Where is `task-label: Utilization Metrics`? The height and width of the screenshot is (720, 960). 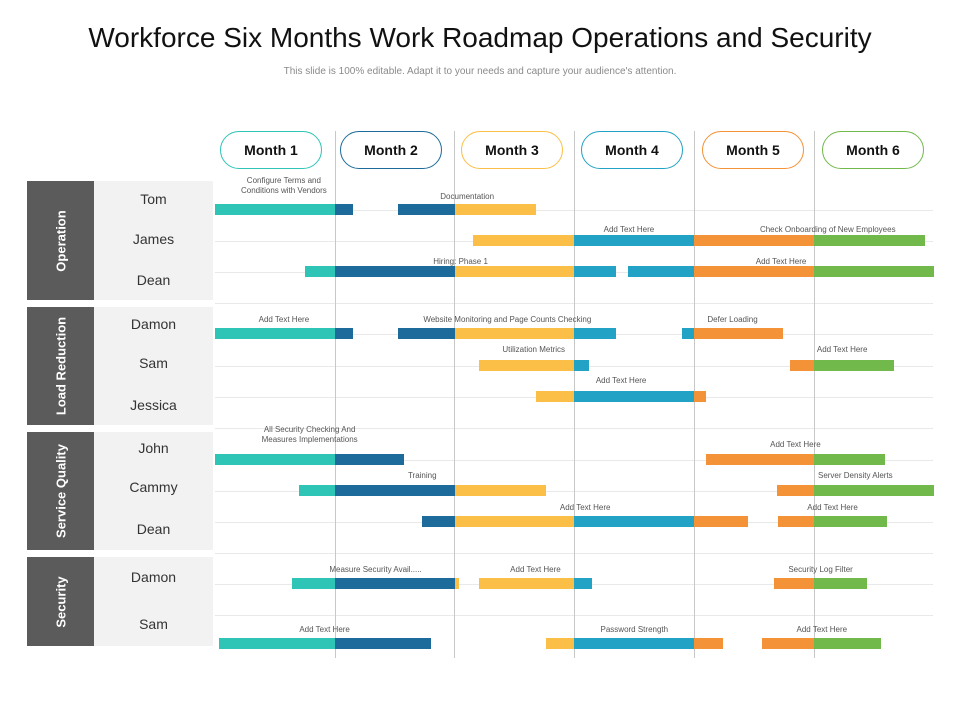 task-label: Utilization Metrics is located at coordinates (533, 349).